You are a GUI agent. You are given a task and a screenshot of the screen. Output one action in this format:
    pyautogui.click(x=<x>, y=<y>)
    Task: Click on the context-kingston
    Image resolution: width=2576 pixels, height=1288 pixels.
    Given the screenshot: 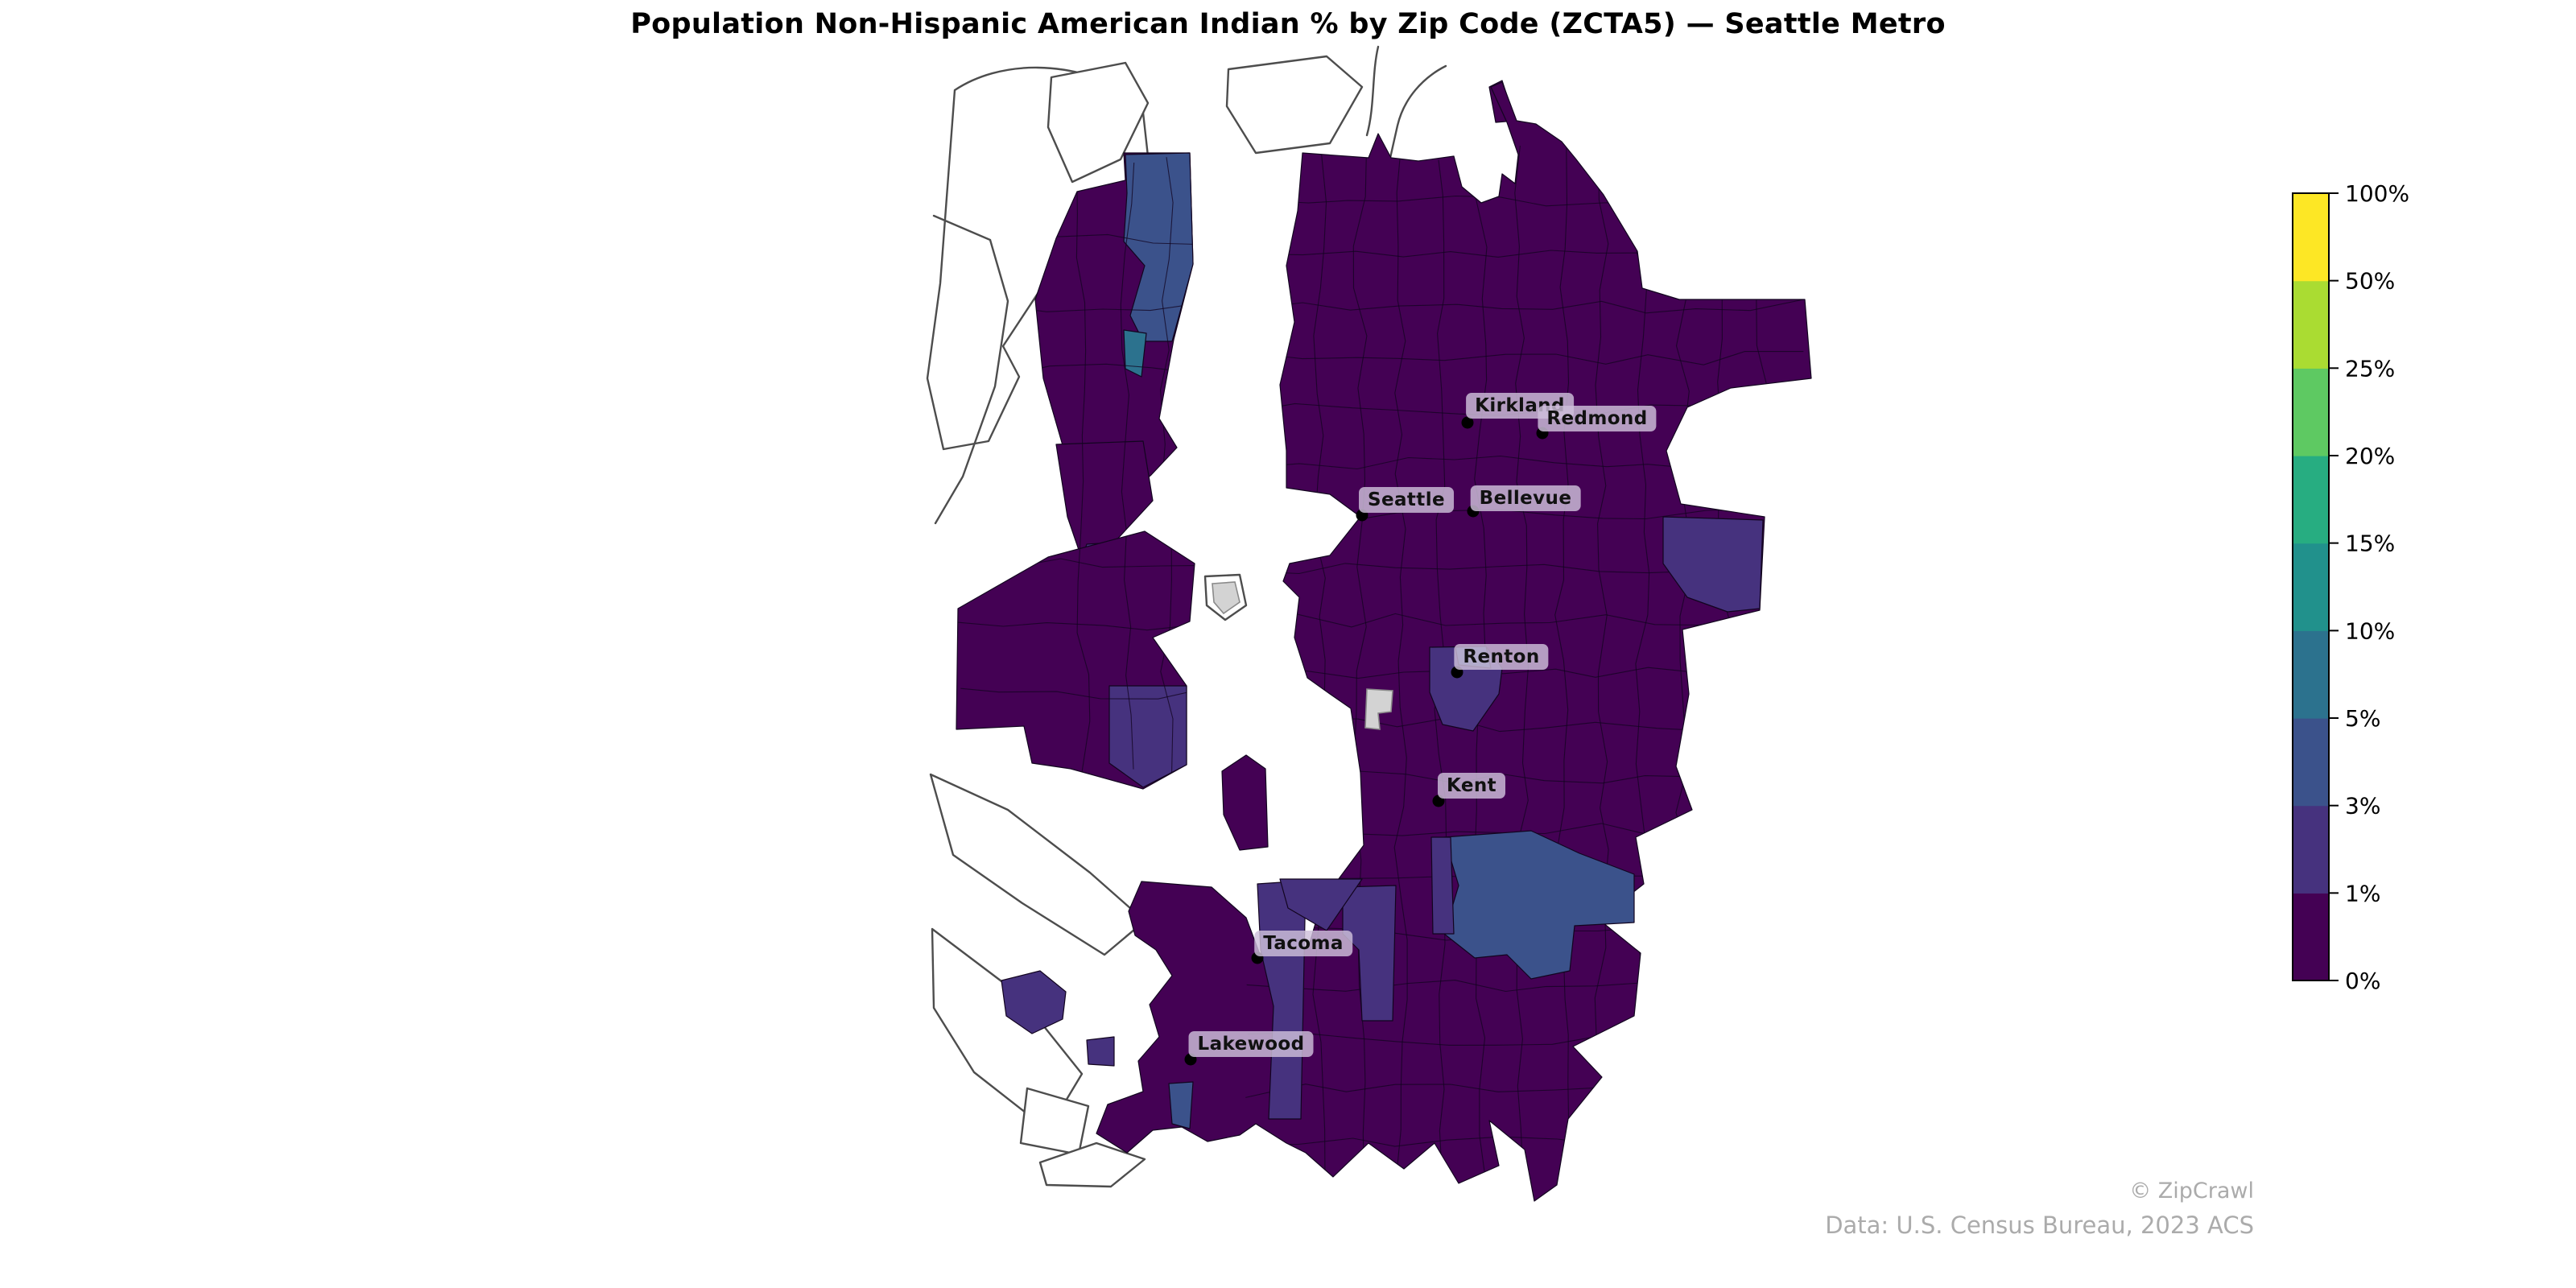 What is the action you would take?
    pyautogui.click(x=1098, y=122)
    